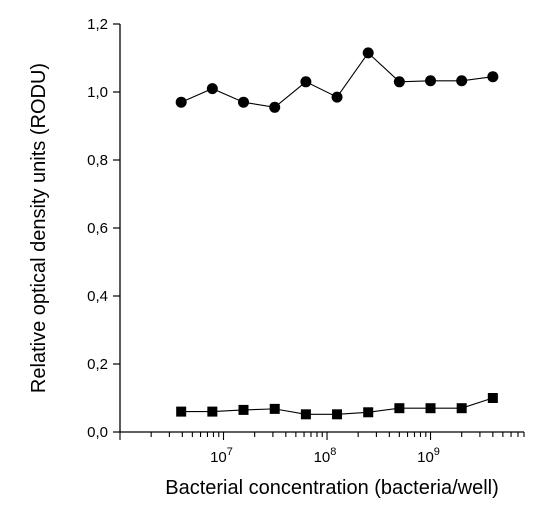 This screenshot has width=557, height=505. What do you see at coordinates (97, 228) in the screenshot?
I see `y-tick-label: 0,6` at bounding box center [97, 228].